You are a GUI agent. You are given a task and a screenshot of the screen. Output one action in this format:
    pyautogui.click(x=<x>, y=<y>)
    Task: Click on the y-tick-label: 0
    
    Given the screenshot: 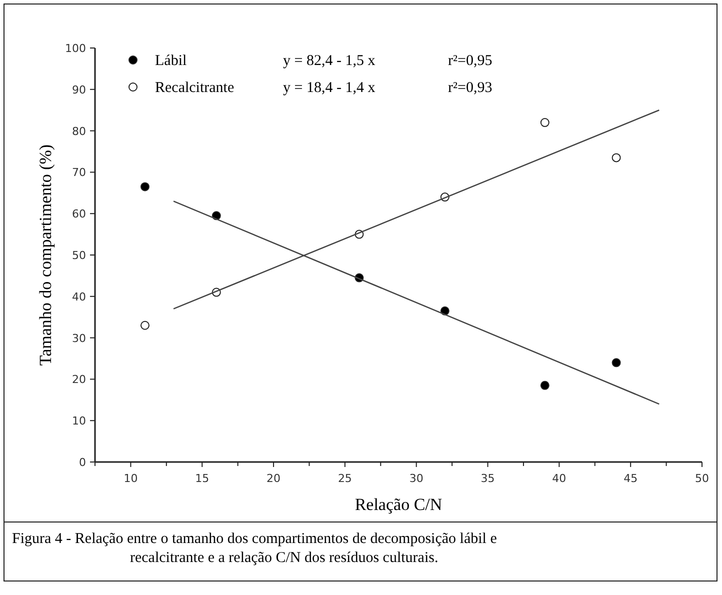 What is the action you would take?
    pyautogui.click(x=82, y=462)
    